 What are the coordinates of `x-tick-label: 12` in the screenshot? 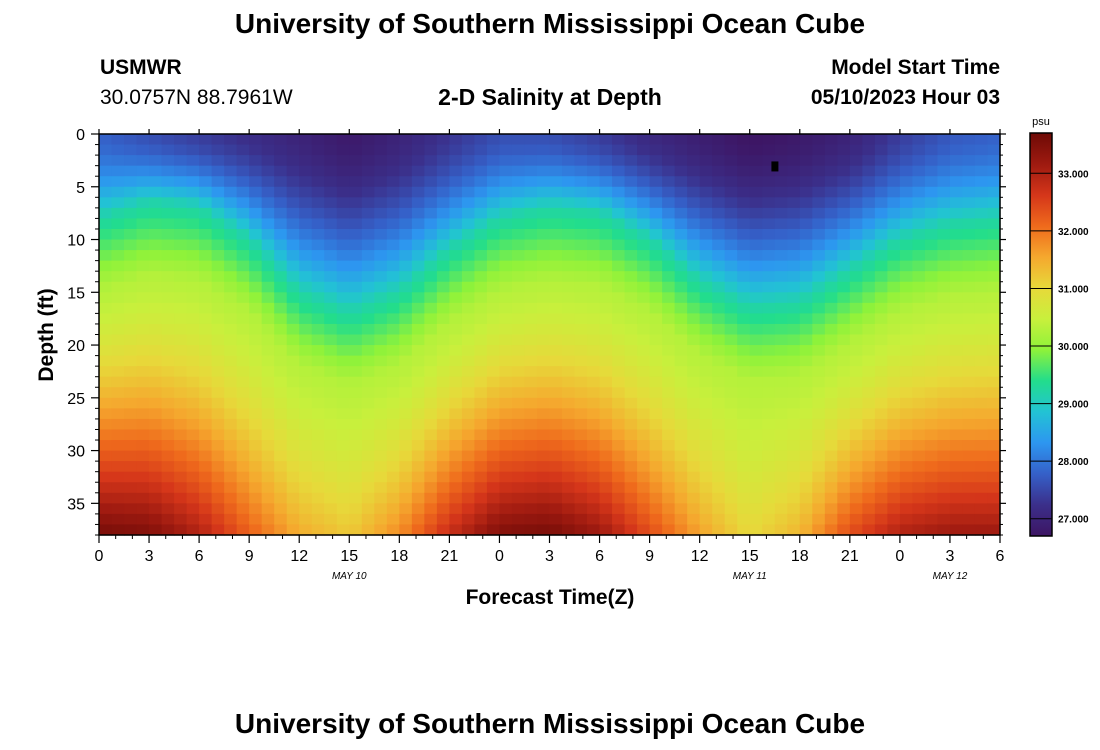 It's located at (299, 556).